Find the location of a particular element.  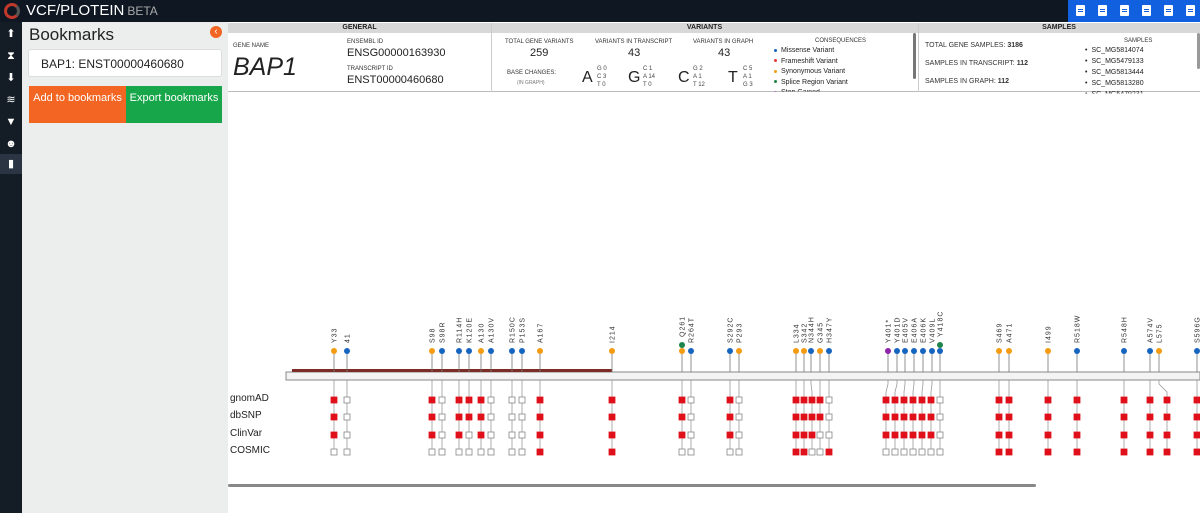

variant-site: S596G is located at coordinates (1196, 386).